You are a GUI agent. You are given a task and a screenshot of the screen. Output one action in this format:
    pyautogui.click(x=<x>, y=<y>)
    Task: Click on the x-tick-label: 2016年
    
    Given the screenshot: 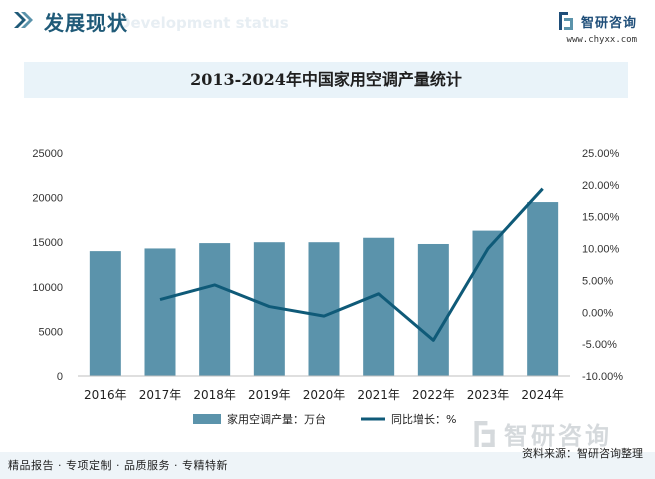 What is the action you would take?
    pyautogui.click(x=105, y=395)
    